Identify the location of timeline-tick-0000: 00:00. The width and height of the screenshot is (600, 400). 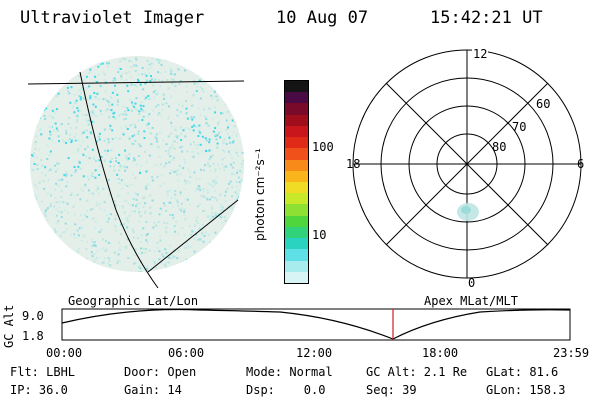
(64, 353).